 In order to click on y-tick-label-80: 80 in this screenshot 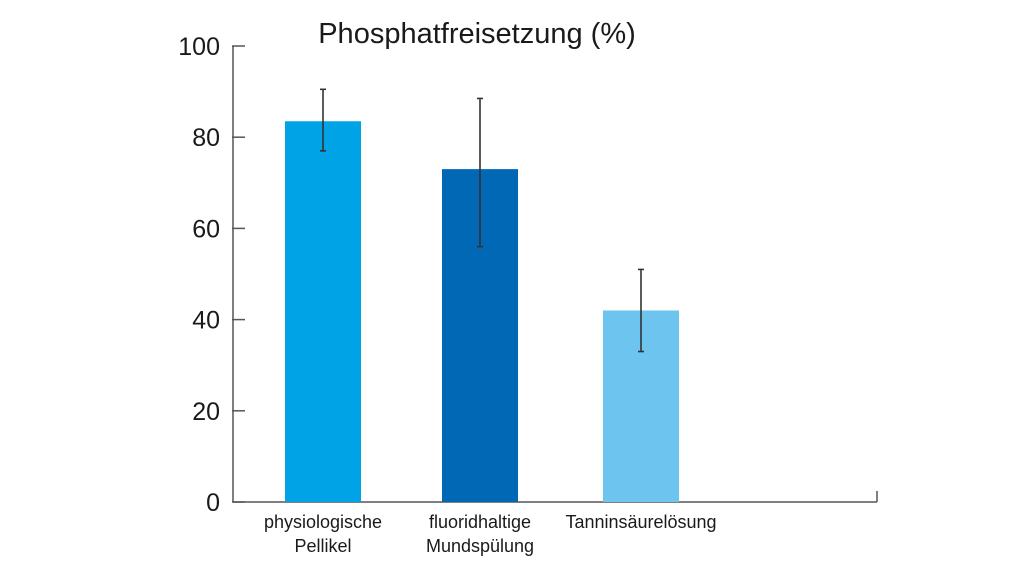, I will do `click(206, 138)`.